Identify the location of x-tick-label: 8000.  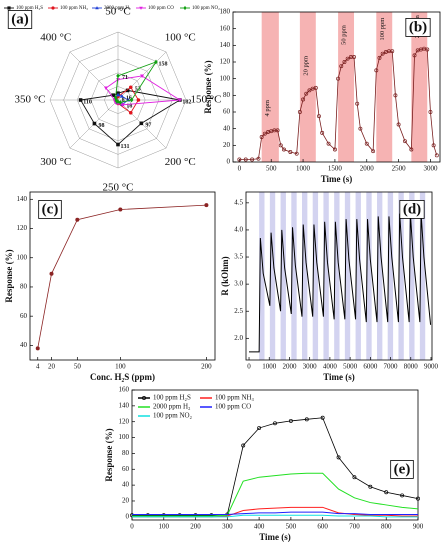
(411, 367).